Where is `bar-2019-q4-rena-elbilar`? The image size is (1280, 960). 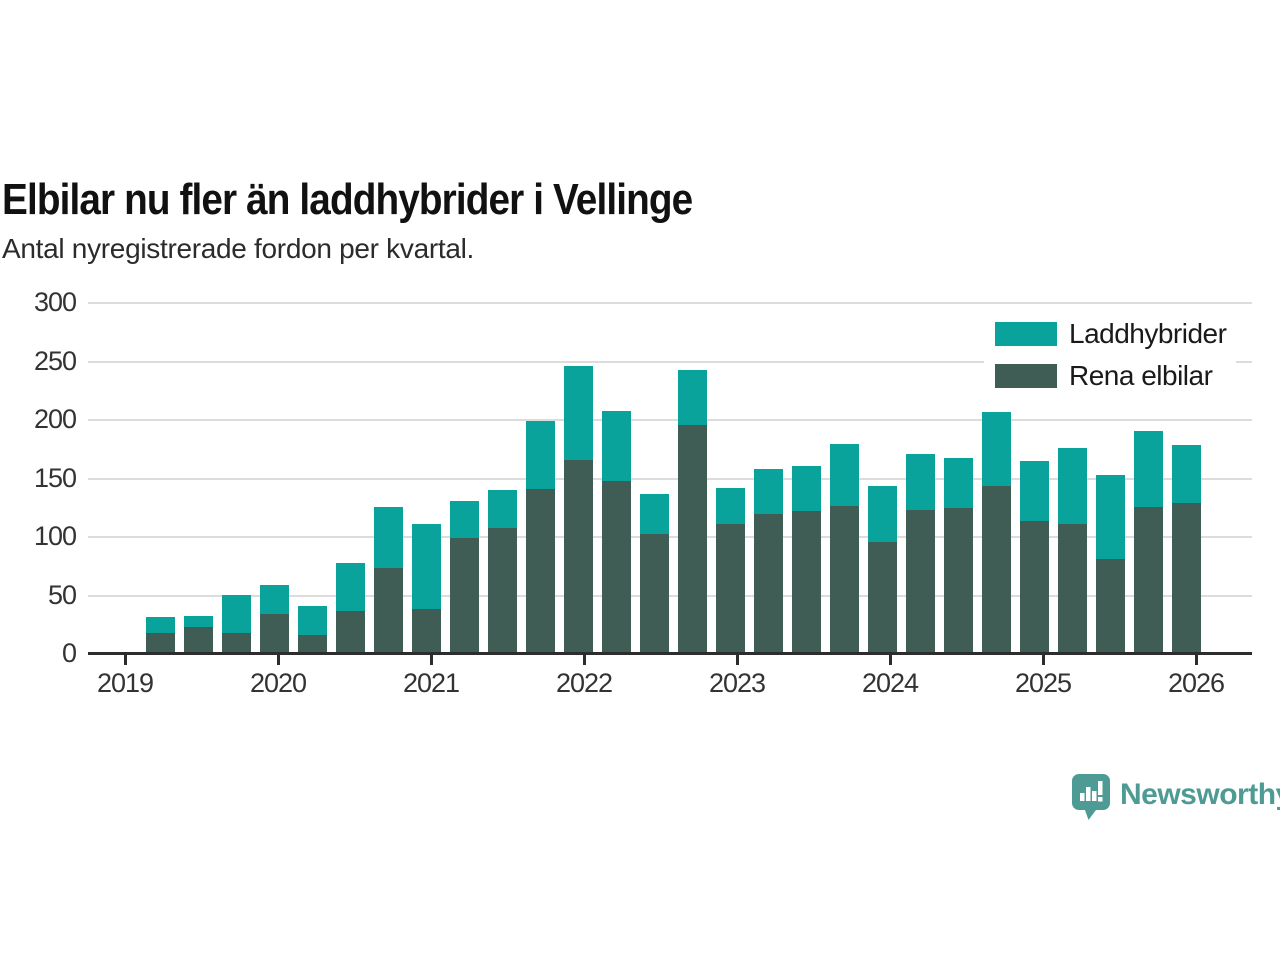
bar-2019-q4-rena-elbilar is located at coordinates (274, 633).